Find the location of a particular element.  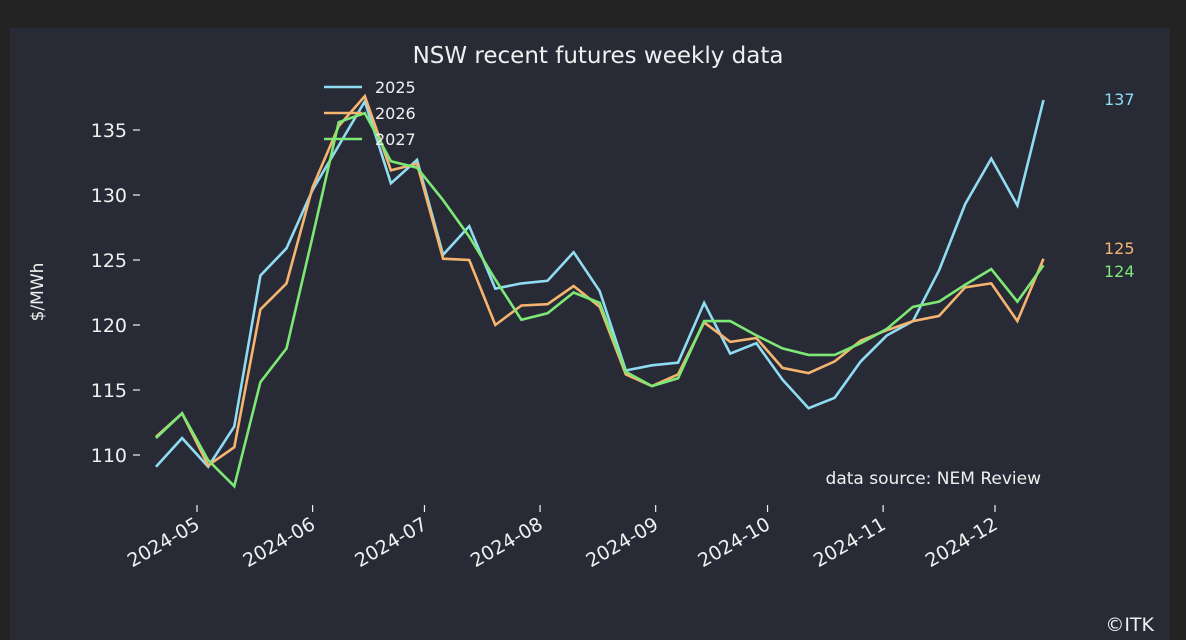

data-source-annotation: data source: NEM Review is located at coordinates (934, 479).